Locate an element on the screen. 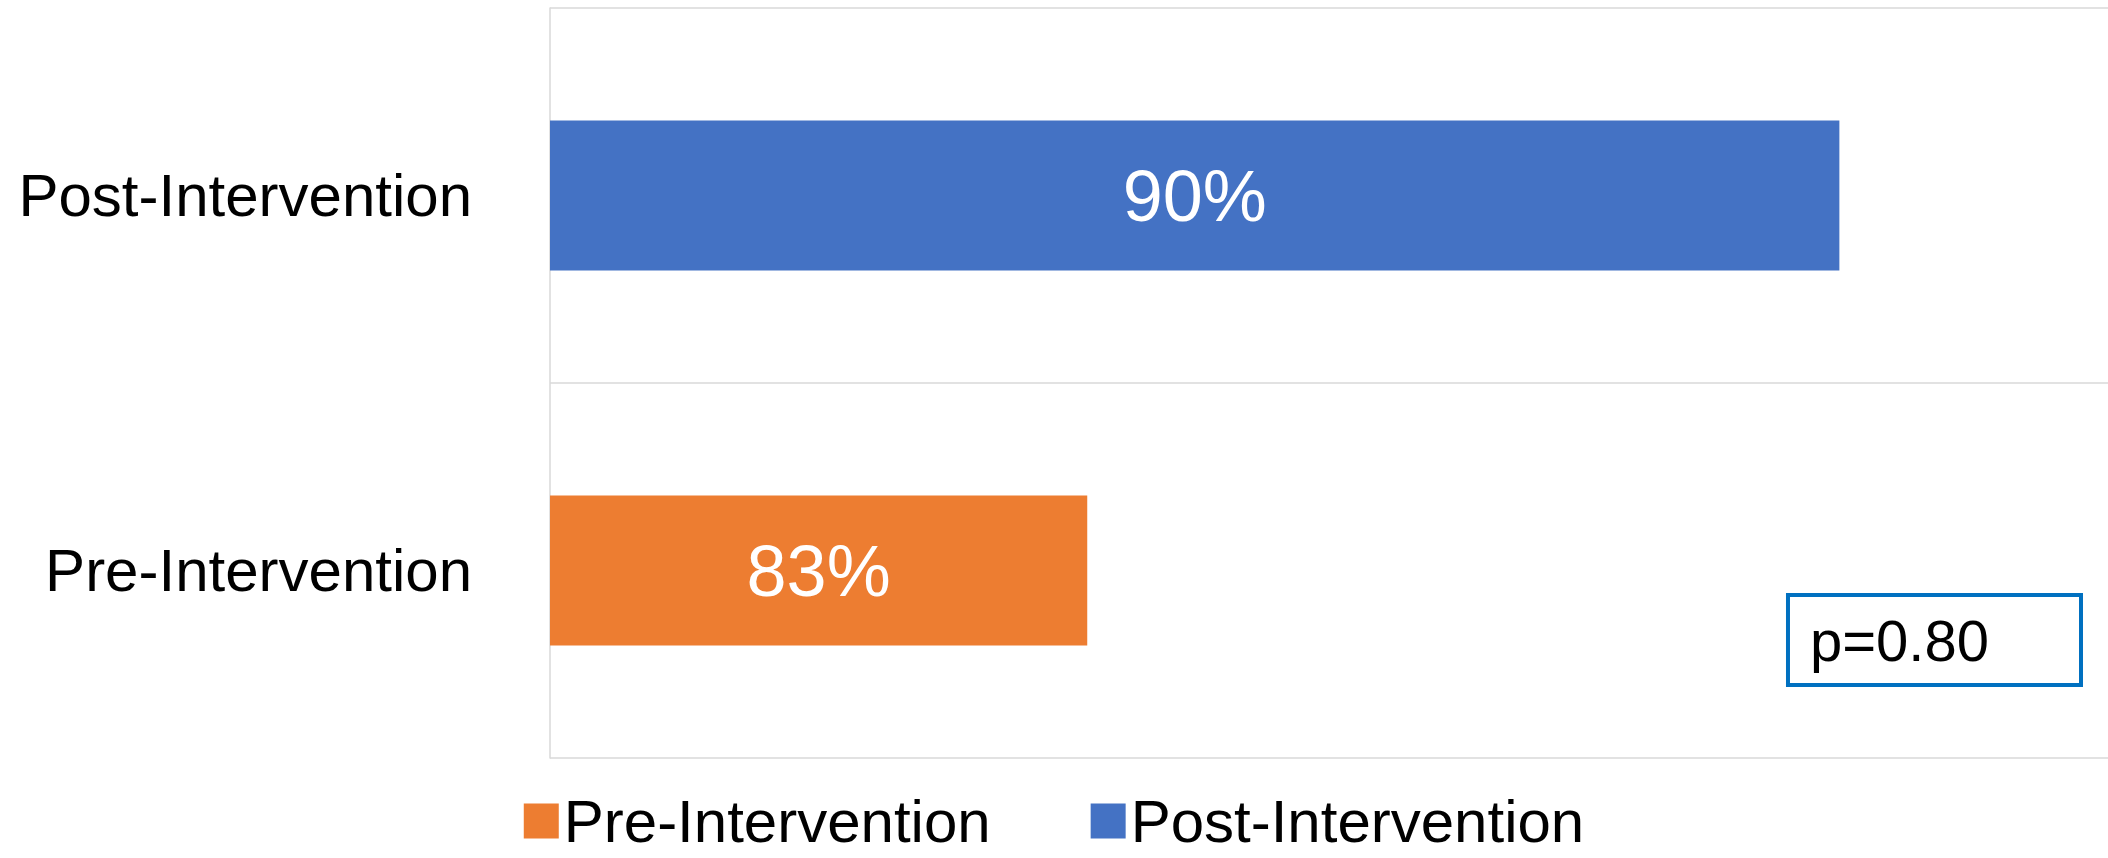 This screenshot has height=858, width=2108. data-label: 90% is located at coordinates (1194, 195).